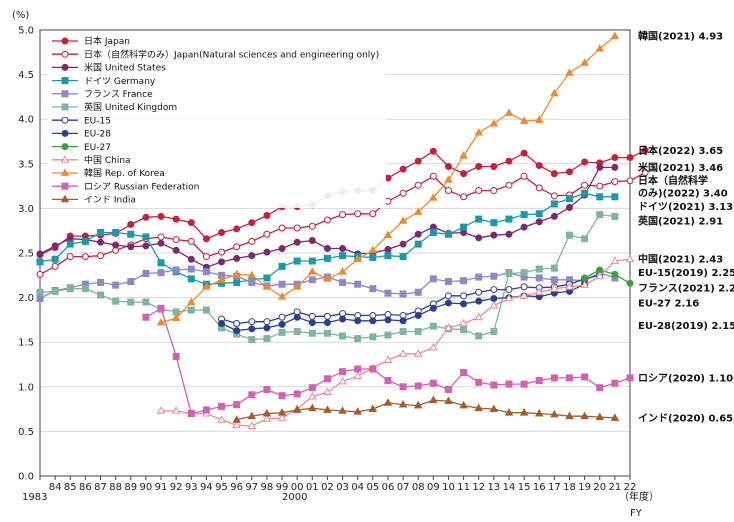  Describe the element at coordinates (125, 68) in the screenshot. I see `legend-label: 米国 United States` at that location.